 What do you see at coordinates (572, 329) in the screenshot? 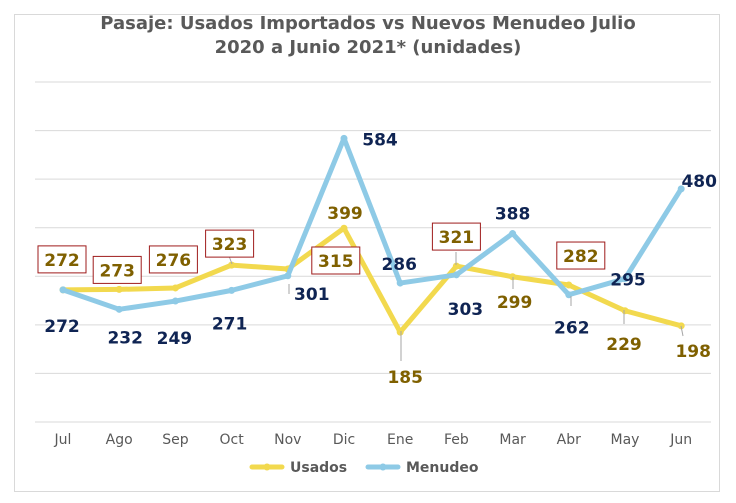
I see `data-label-menudeo: 262` at bounding box center [572, 329].